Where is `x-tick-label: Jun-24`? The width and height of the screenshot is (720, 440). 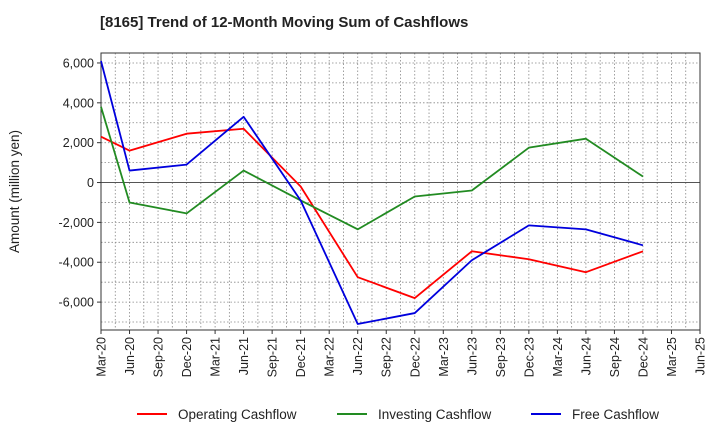
x-tick-label: Jun-24 is located at coordinates (586, 356).